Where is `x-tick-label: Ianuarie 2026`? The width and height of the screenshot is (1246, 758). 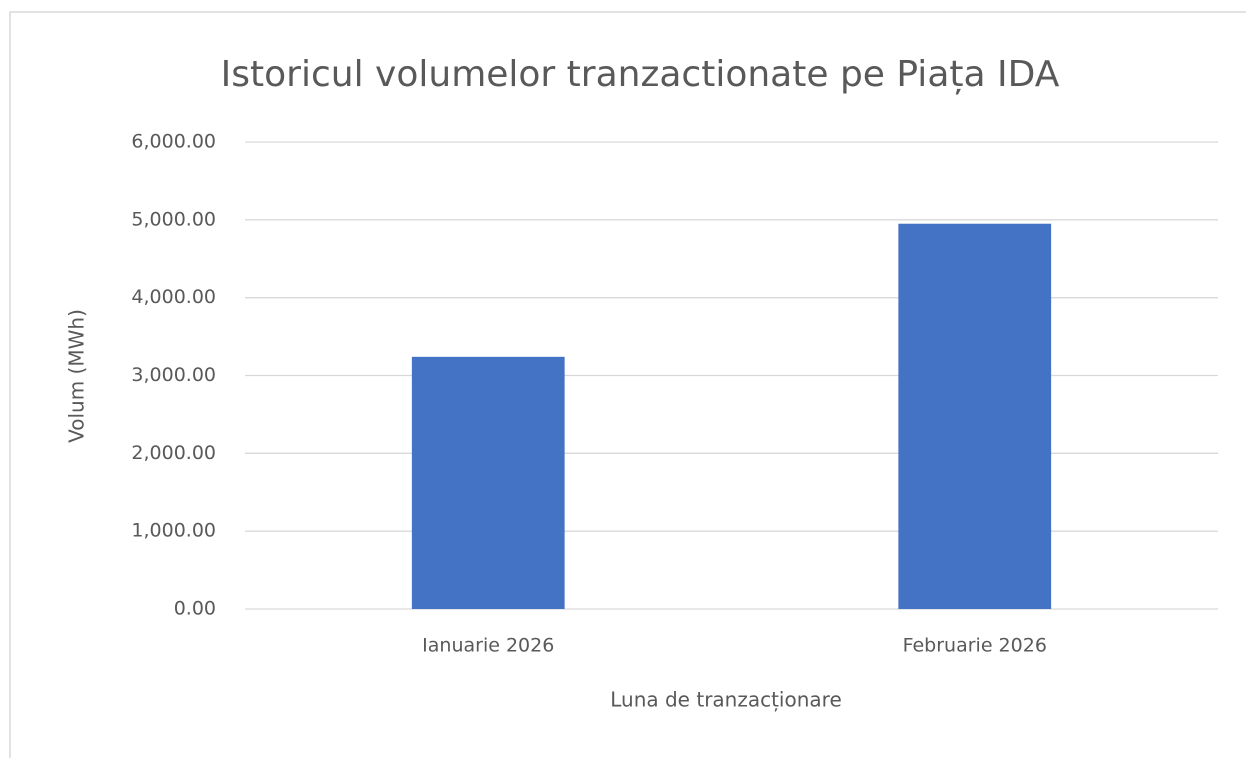
x-tick-label: Ianuarie 2026 is located at coordinates (488, 646).